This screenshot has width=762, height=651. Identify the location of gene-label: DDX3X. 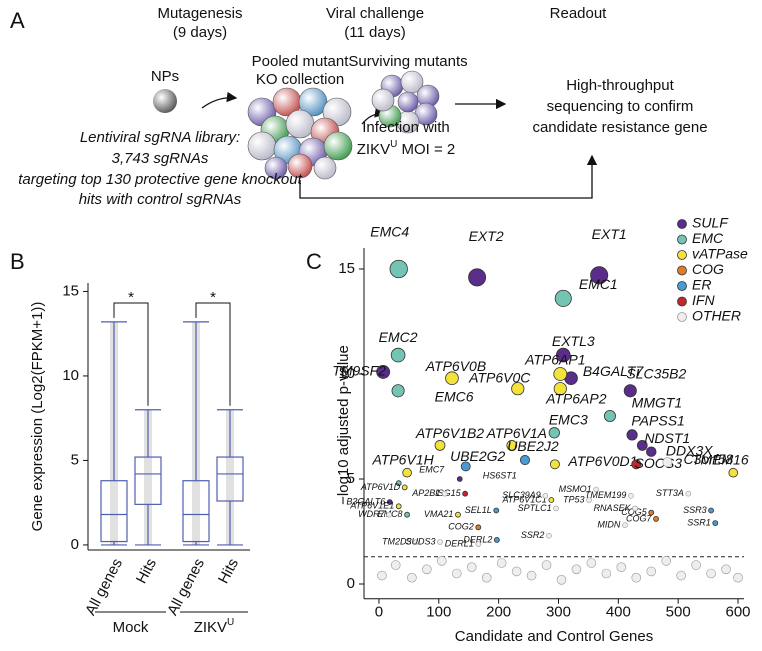
(689, 450).